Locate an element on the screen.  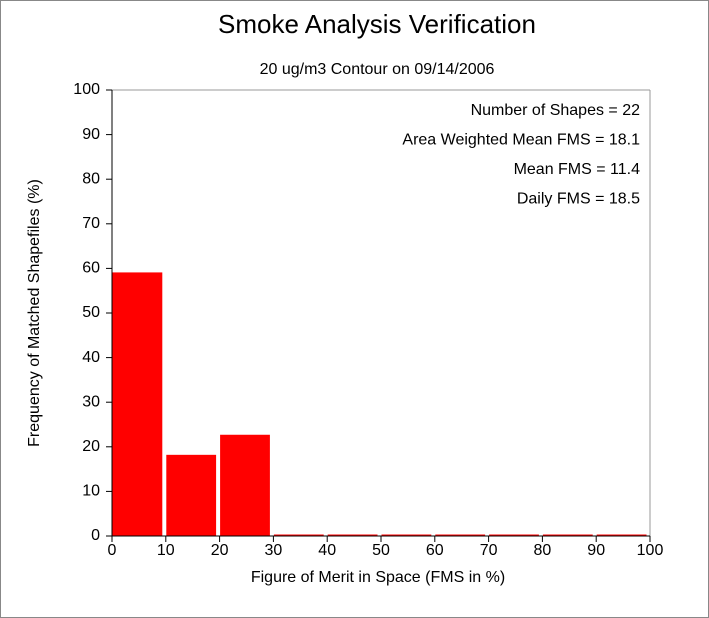
annotation: Daily FMS = 18.5 is located at coordinates (578, 199).